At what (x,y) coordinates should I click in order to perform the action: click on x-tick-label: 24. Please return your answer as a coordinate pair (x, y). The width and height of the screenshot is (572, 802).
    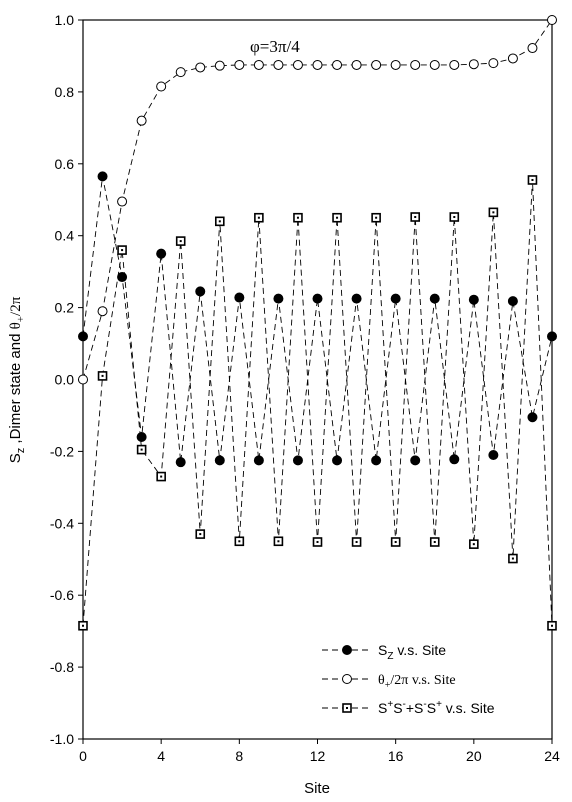
    Looking at the image, I should click on (552, 756).